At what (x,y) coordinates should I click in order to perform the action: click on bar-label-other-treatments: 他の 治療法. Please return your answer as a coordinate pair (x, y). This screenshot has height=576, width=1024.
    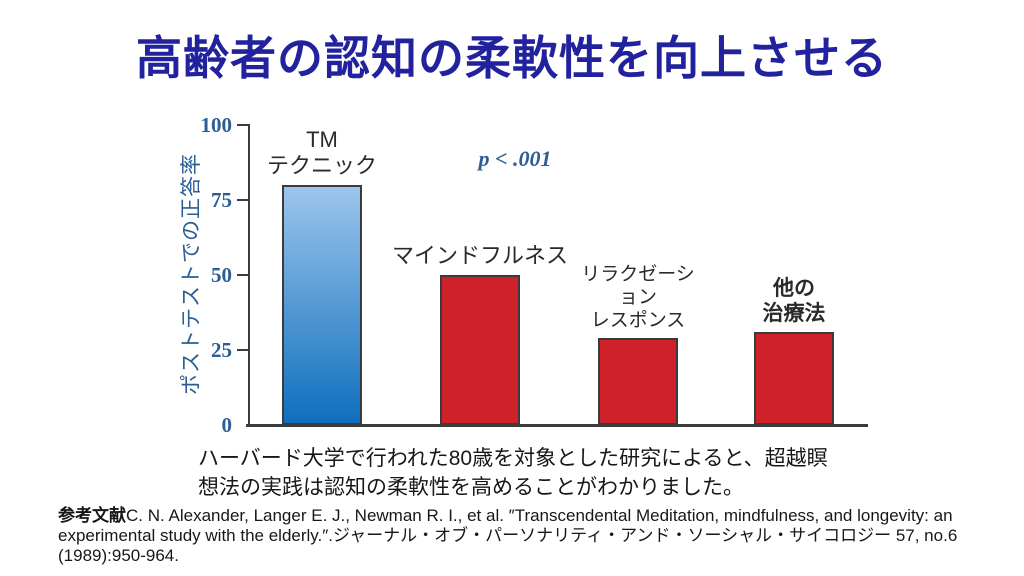
    Looking at the image, I should click on (794, 301).